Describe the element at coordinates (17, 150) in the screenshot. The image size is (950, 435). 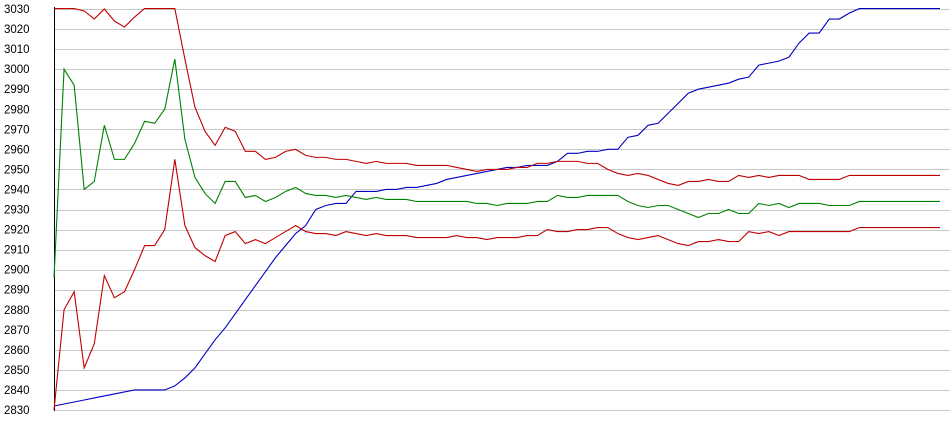
I see `y-tick-label: 2960` at that location.